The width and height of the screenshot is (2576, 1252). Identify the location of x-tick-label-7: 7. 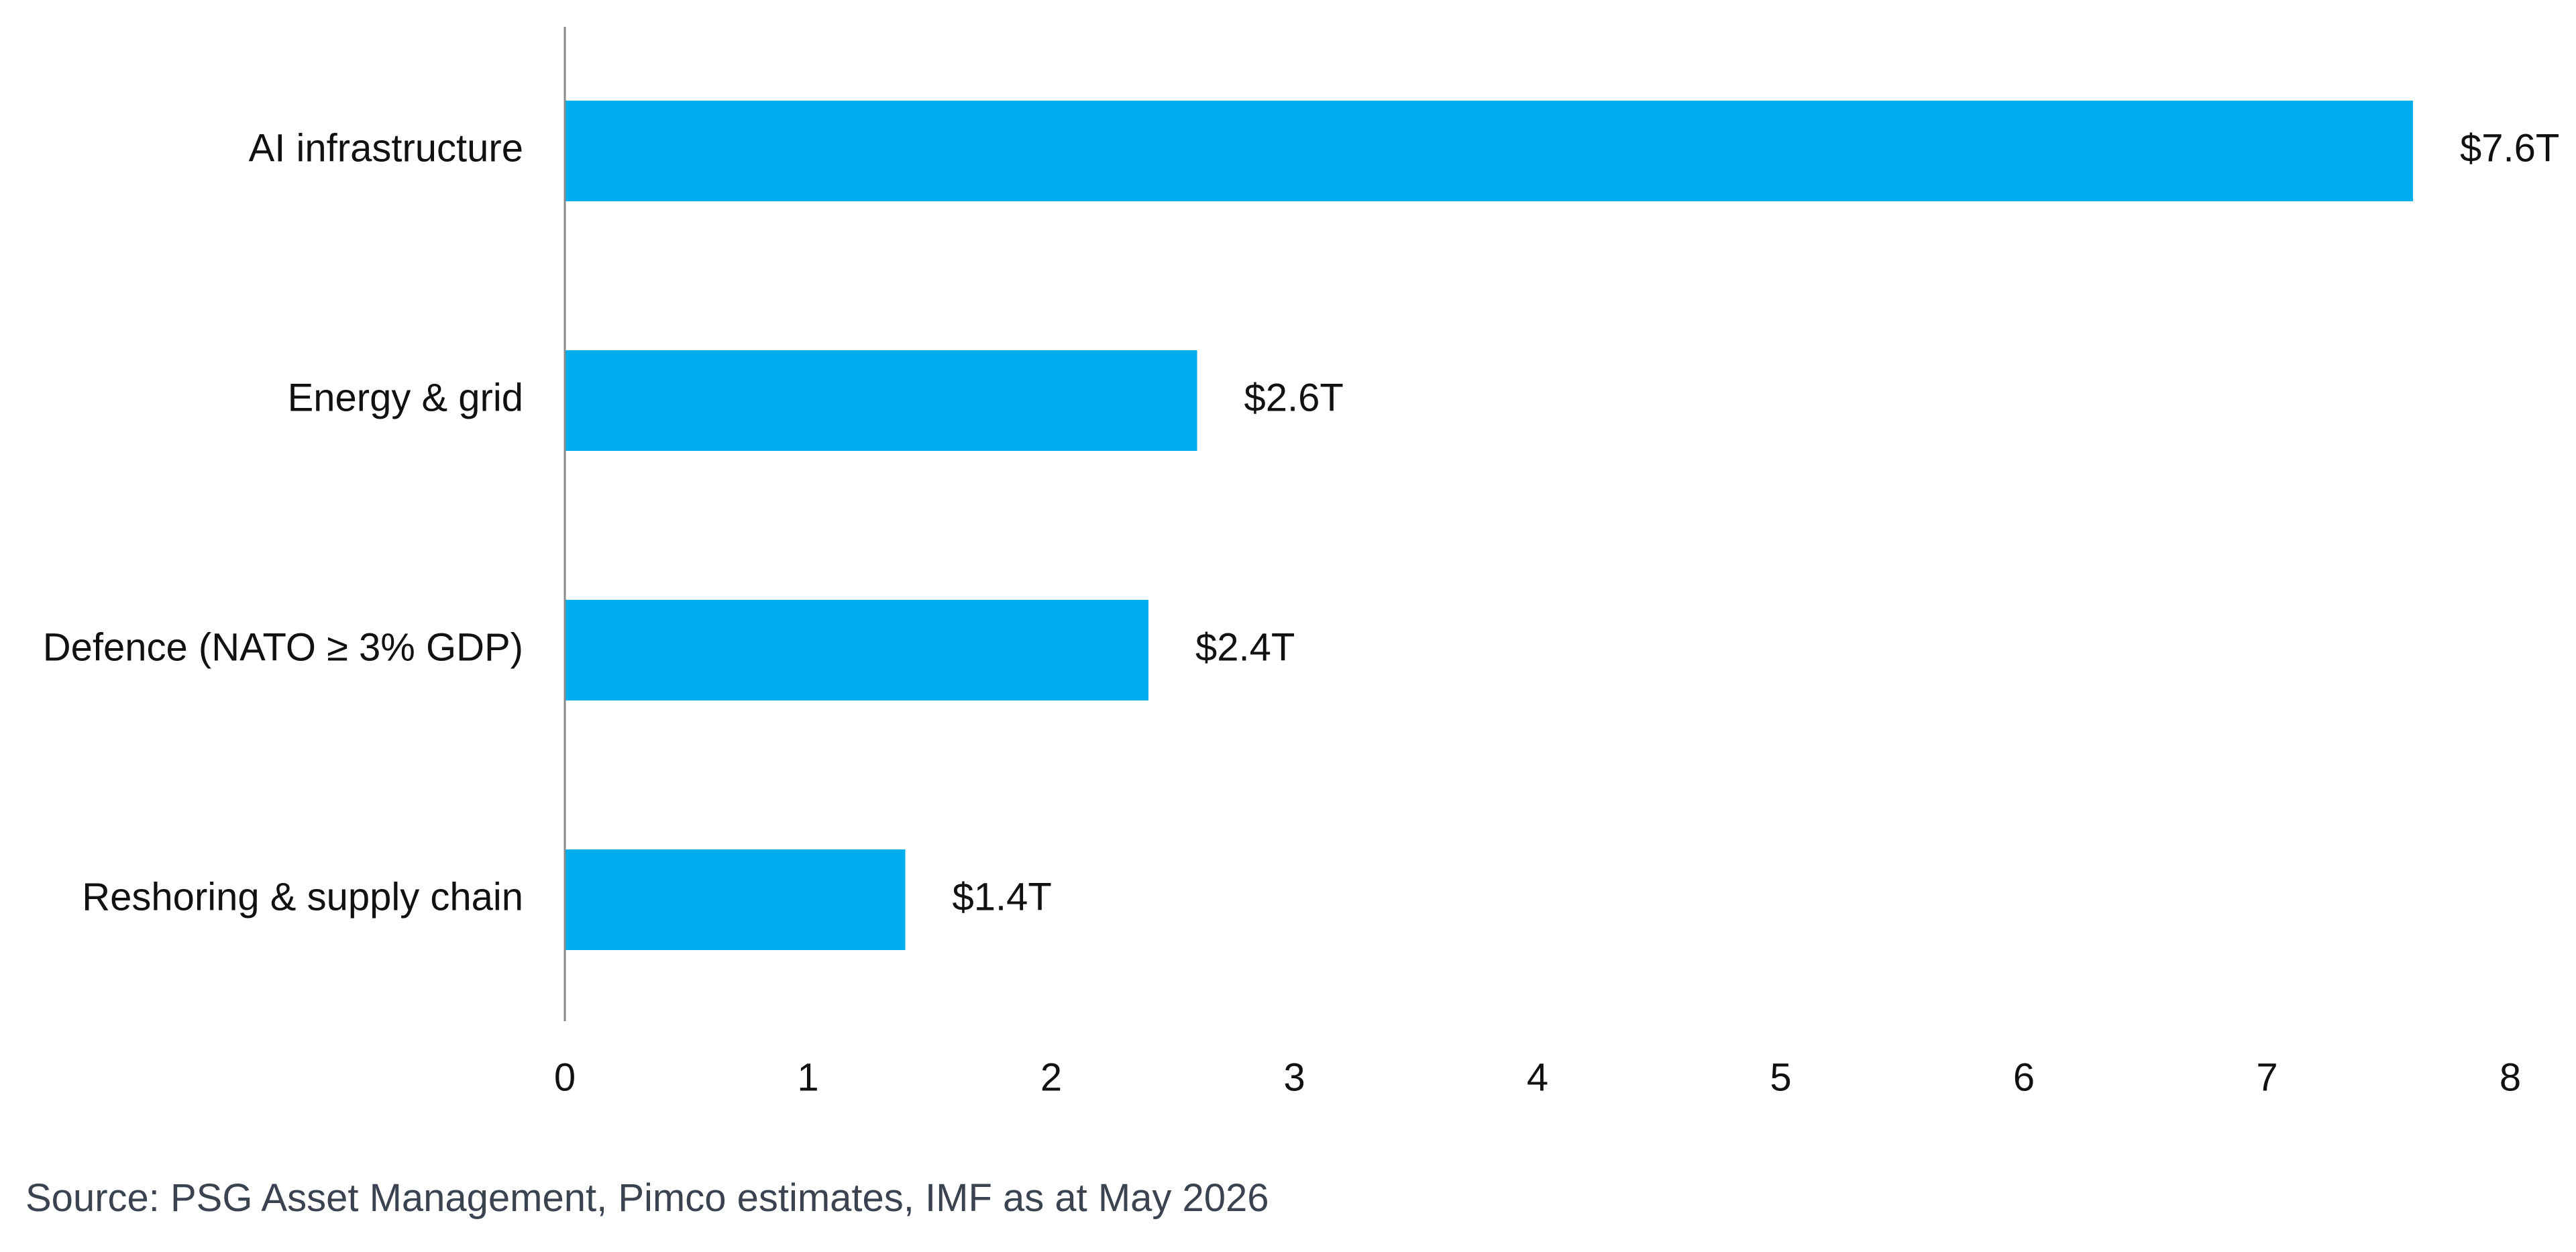
(2266, 1077).